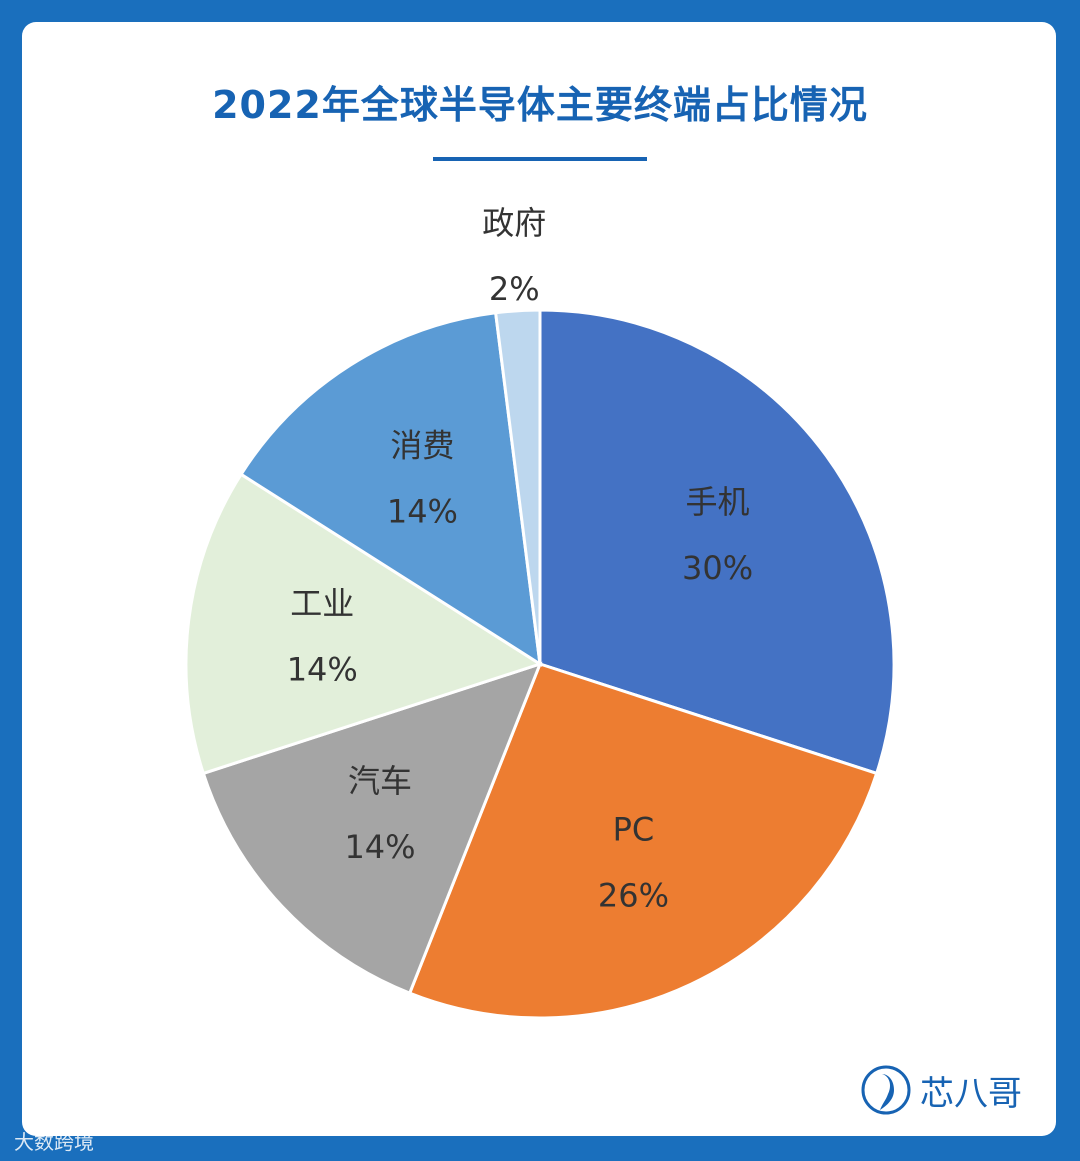 This screenshot has width=1080, height=1161. What do you see at coordinates (322, 669) in the screenshot?
I see `slice-value-3: 14%` at bounding box center [322, 669].